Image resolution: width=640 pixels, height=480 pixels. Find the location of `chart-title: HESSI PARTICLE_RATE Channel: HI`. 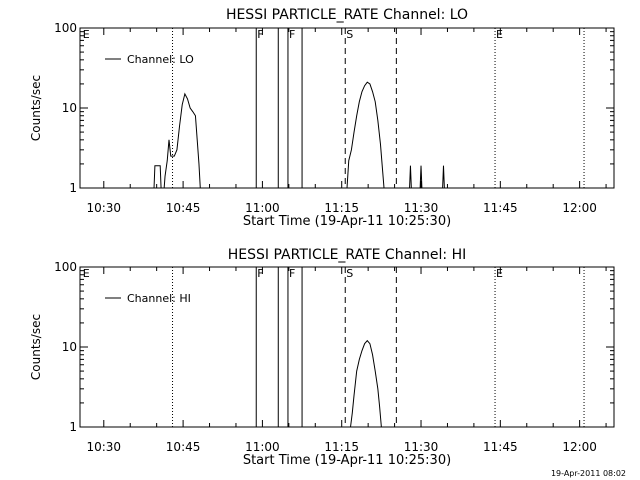

chart-title: HESSI PARTICLE_RATE Channel: HI is located at coordinates (347, 255).